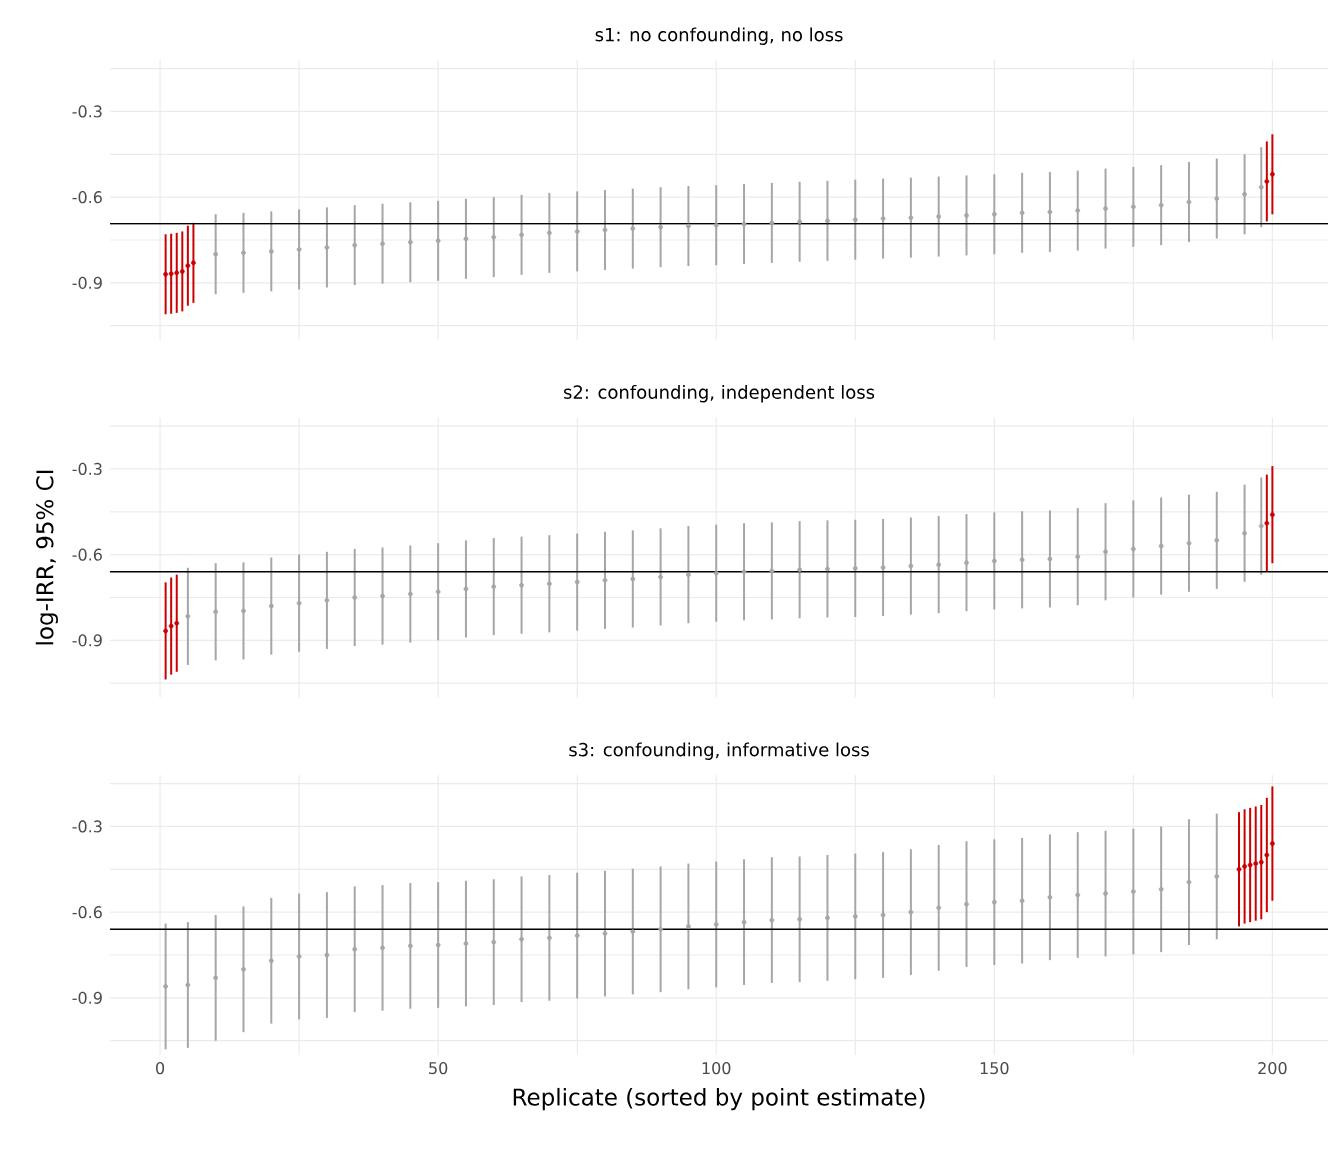 This screenshot has width=1344, height=1152. I want to click on chart-title: s3: confounding, informative loss, so click(719, 751).